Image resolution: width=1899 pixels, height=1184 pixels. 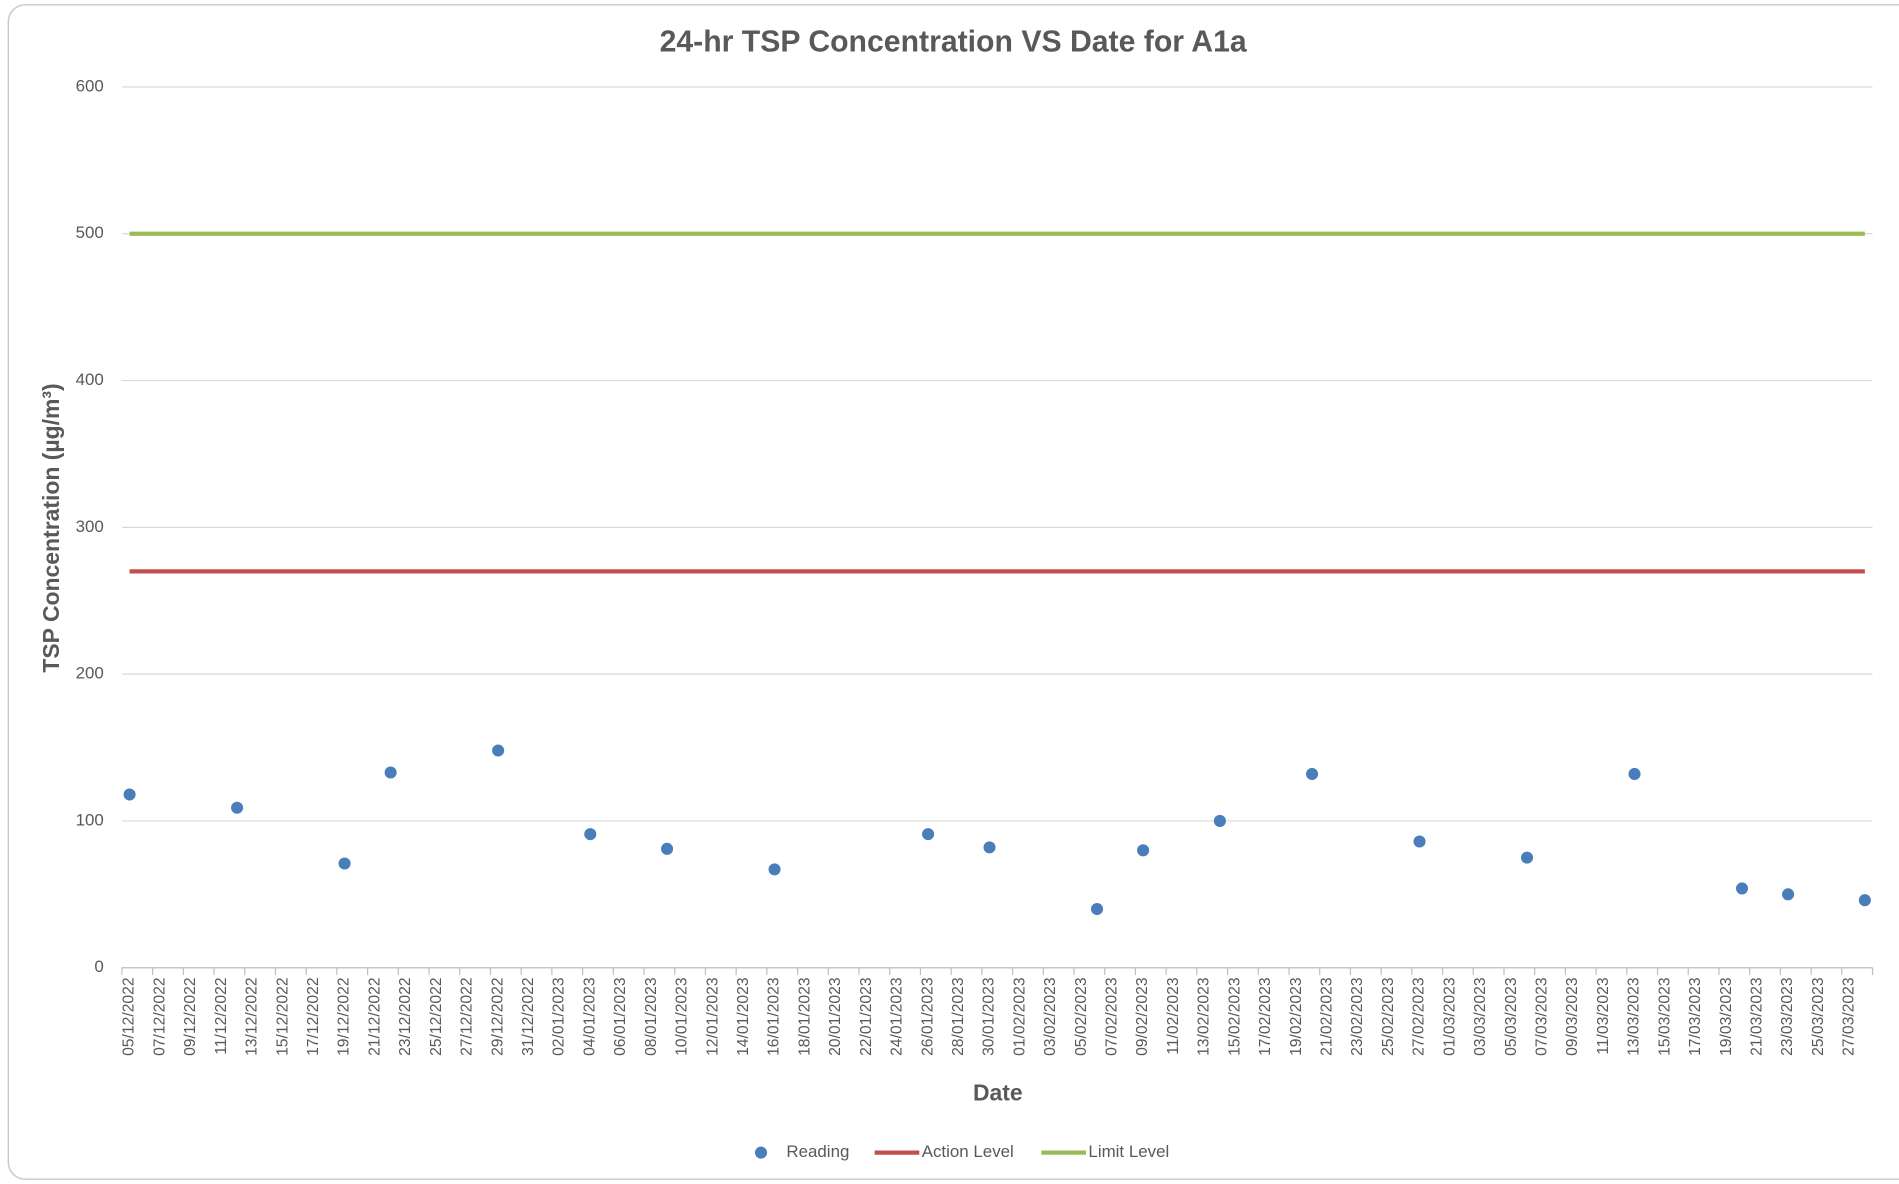 What do you see at coordinates (1542, 1016) in the screenshot?
I see `x-tick-label: 07/03/2023` at bounding box center [1542, 1016].